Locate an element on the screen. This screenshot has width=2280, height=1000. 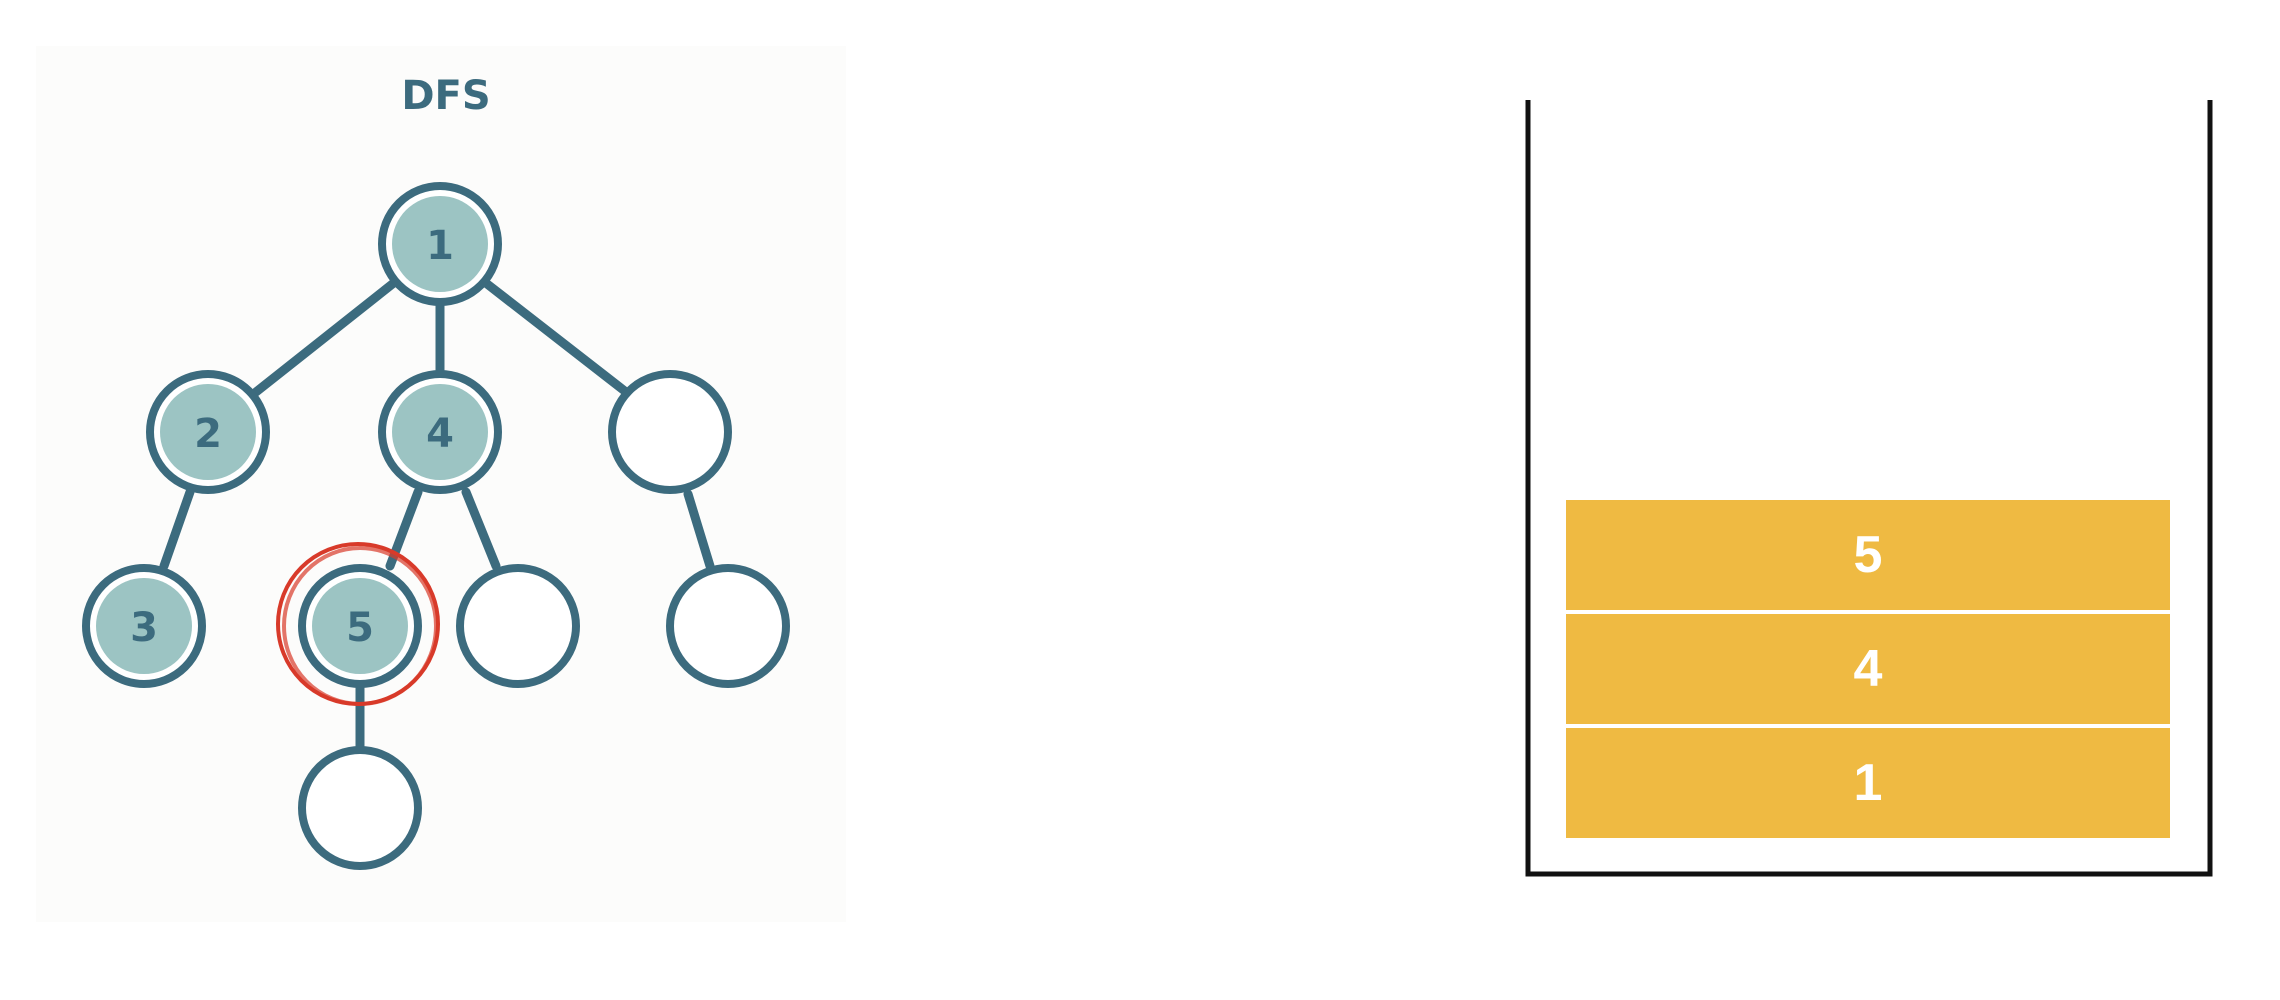
stack-item-middle: 4 is located at coordinates (1868, 669).